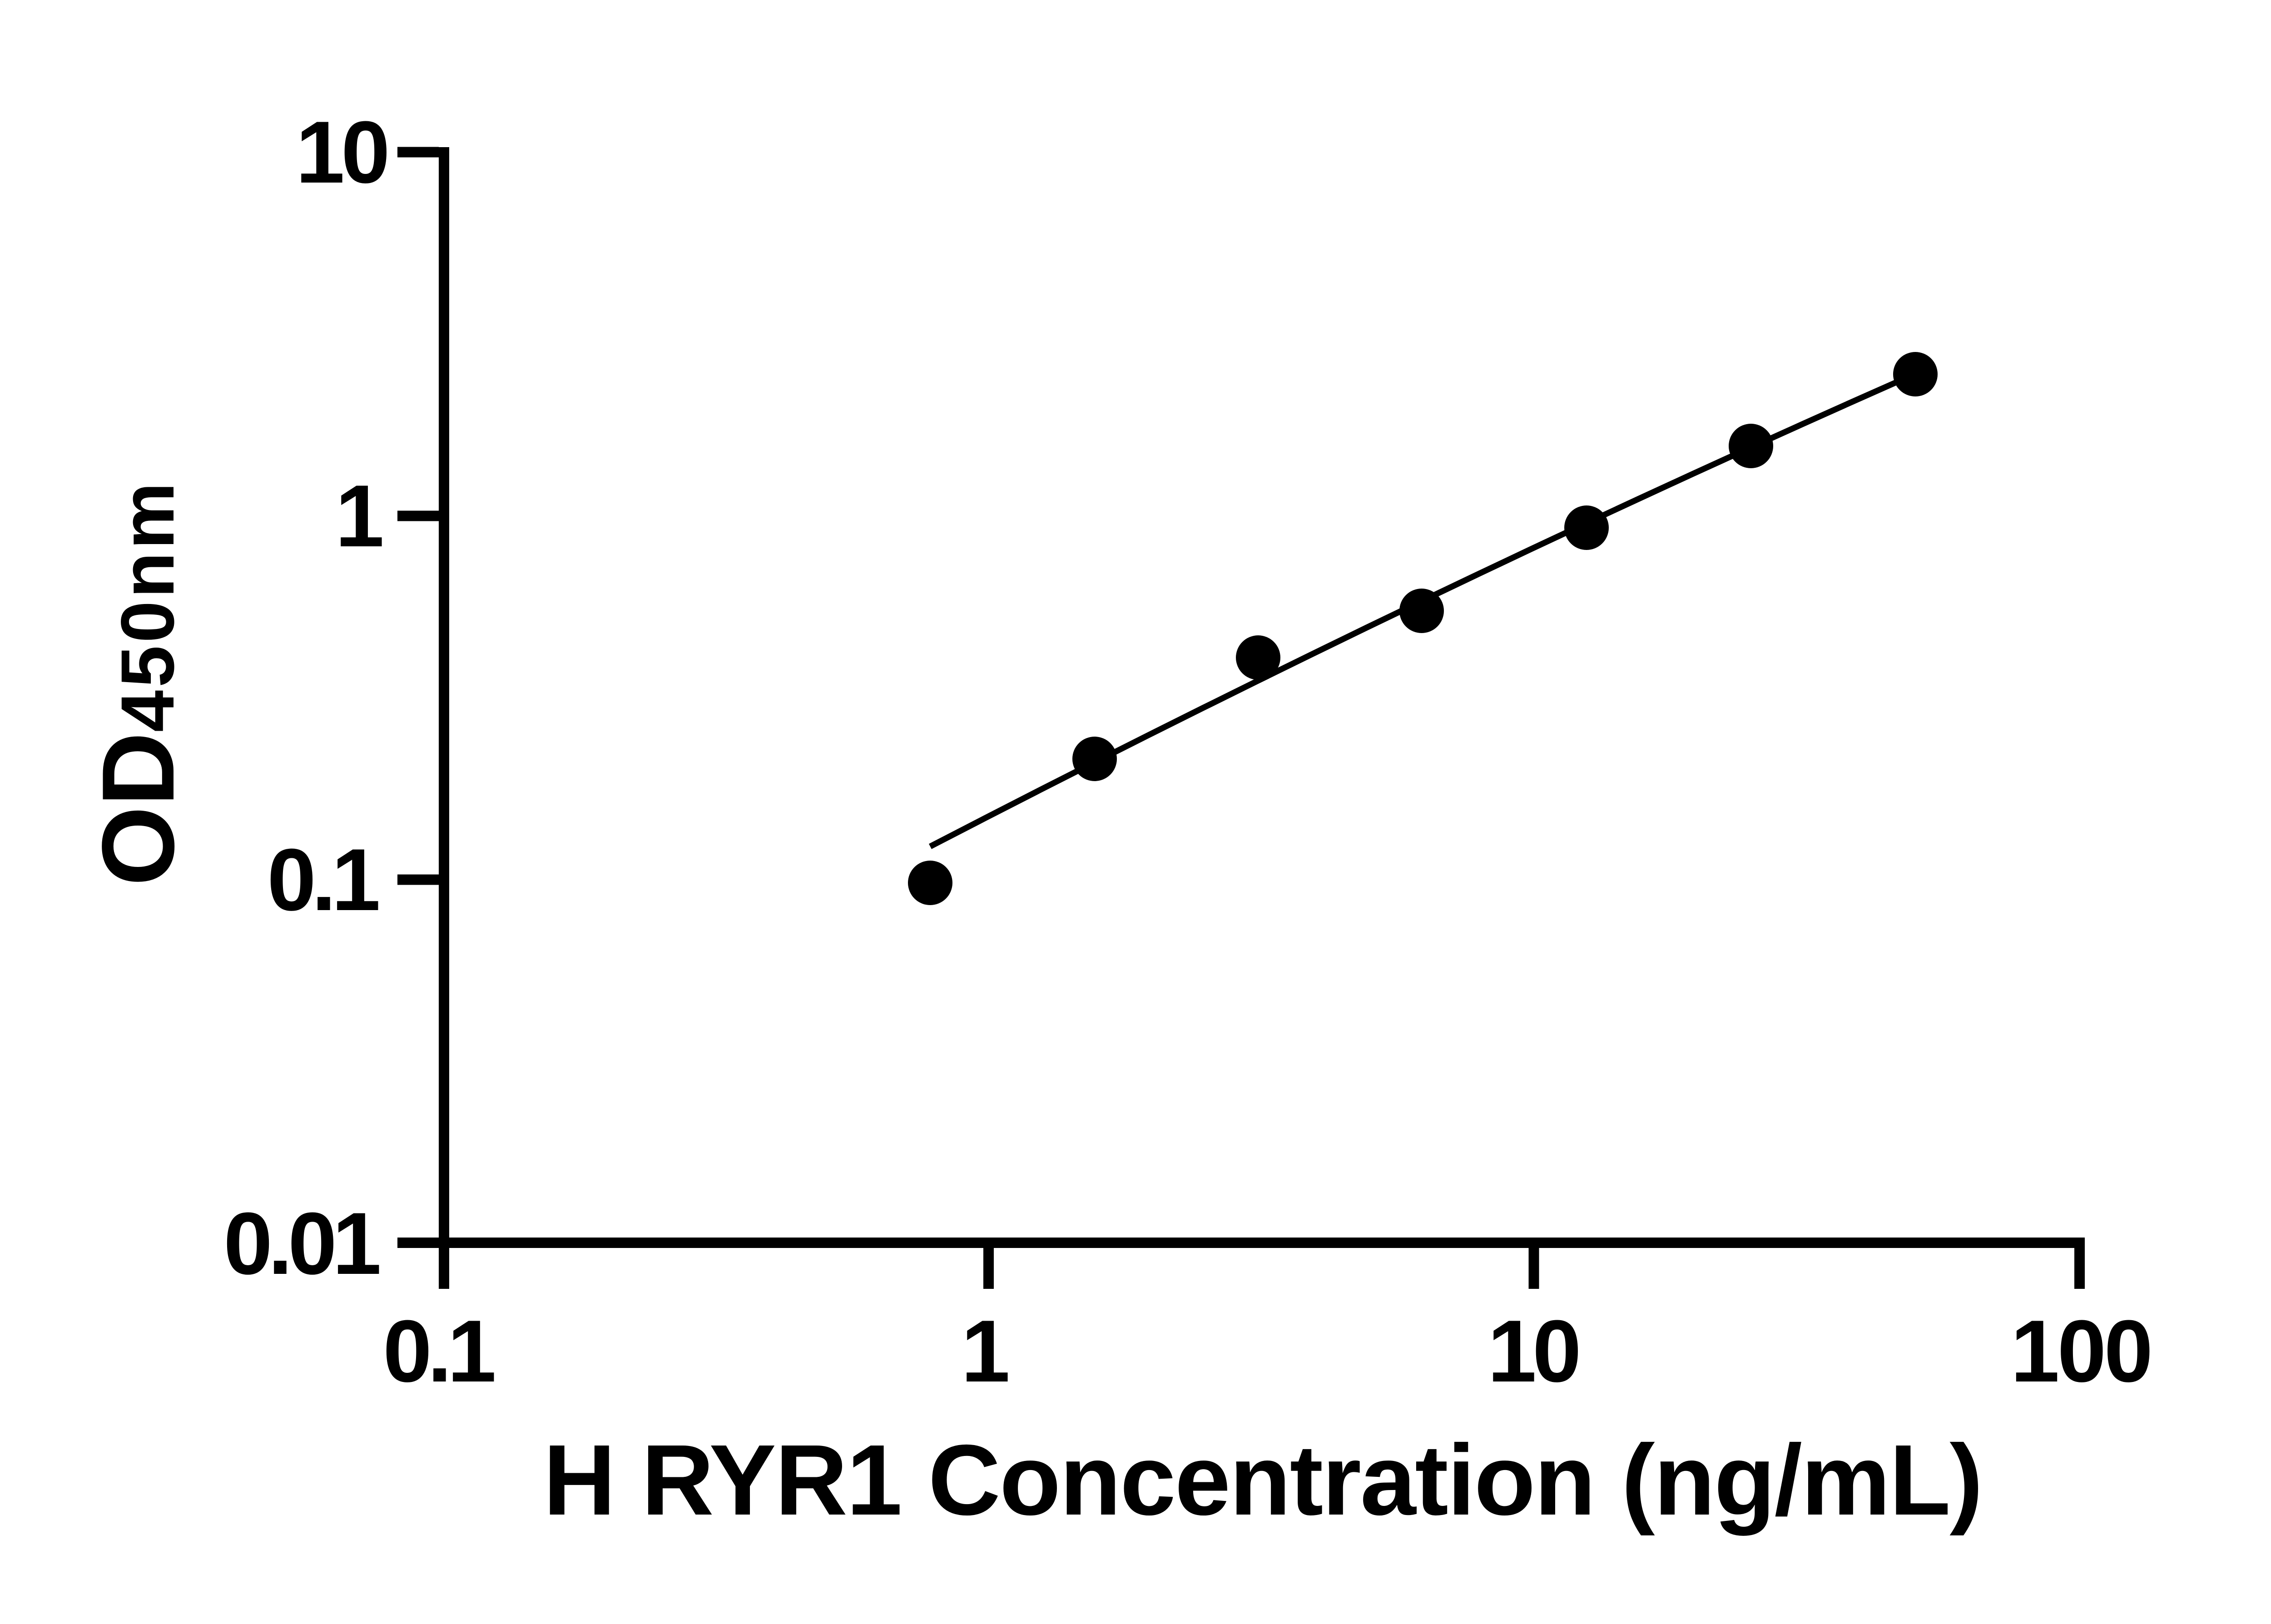 Image resolution: width=2271 pixels, height=1624 pixels. I want to click on svg-text: OD450nm, so click(137, 683).